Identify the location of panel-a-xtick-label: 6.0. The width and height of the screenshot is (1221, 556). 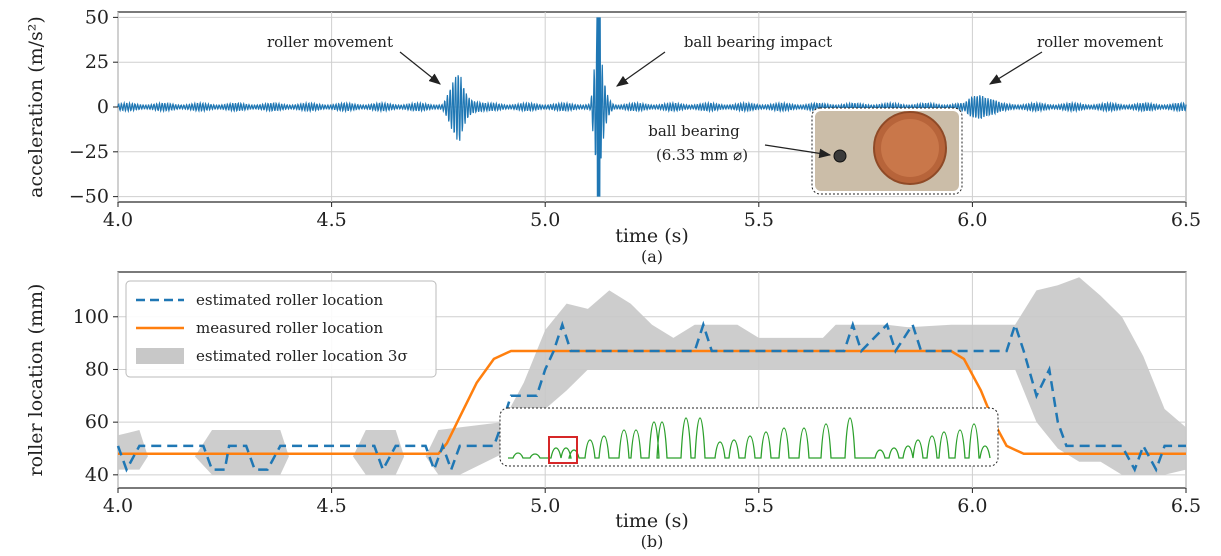
(972, 220).